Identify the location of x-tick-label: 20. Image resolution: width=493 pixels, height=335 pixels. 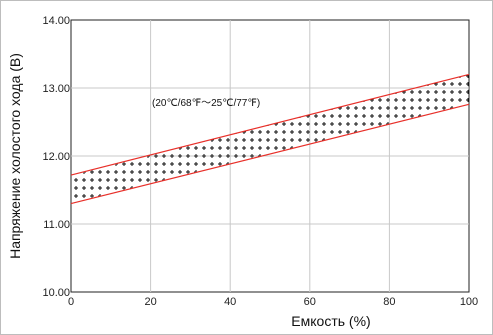
(150, 302).